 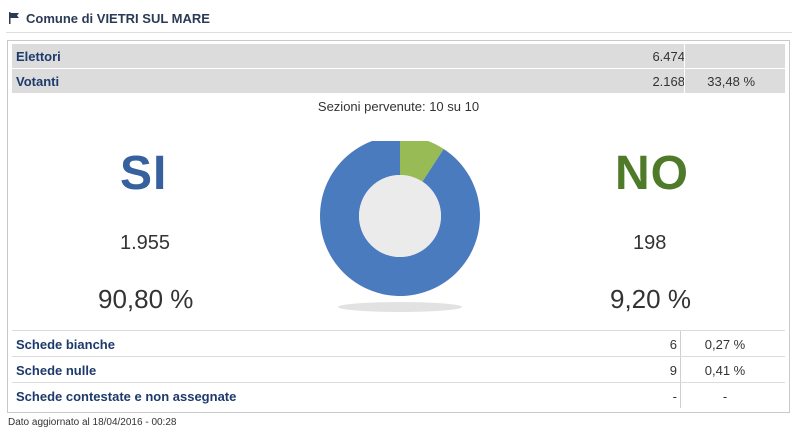 I want to click on no-label: NO, so click(x=652, y=173).